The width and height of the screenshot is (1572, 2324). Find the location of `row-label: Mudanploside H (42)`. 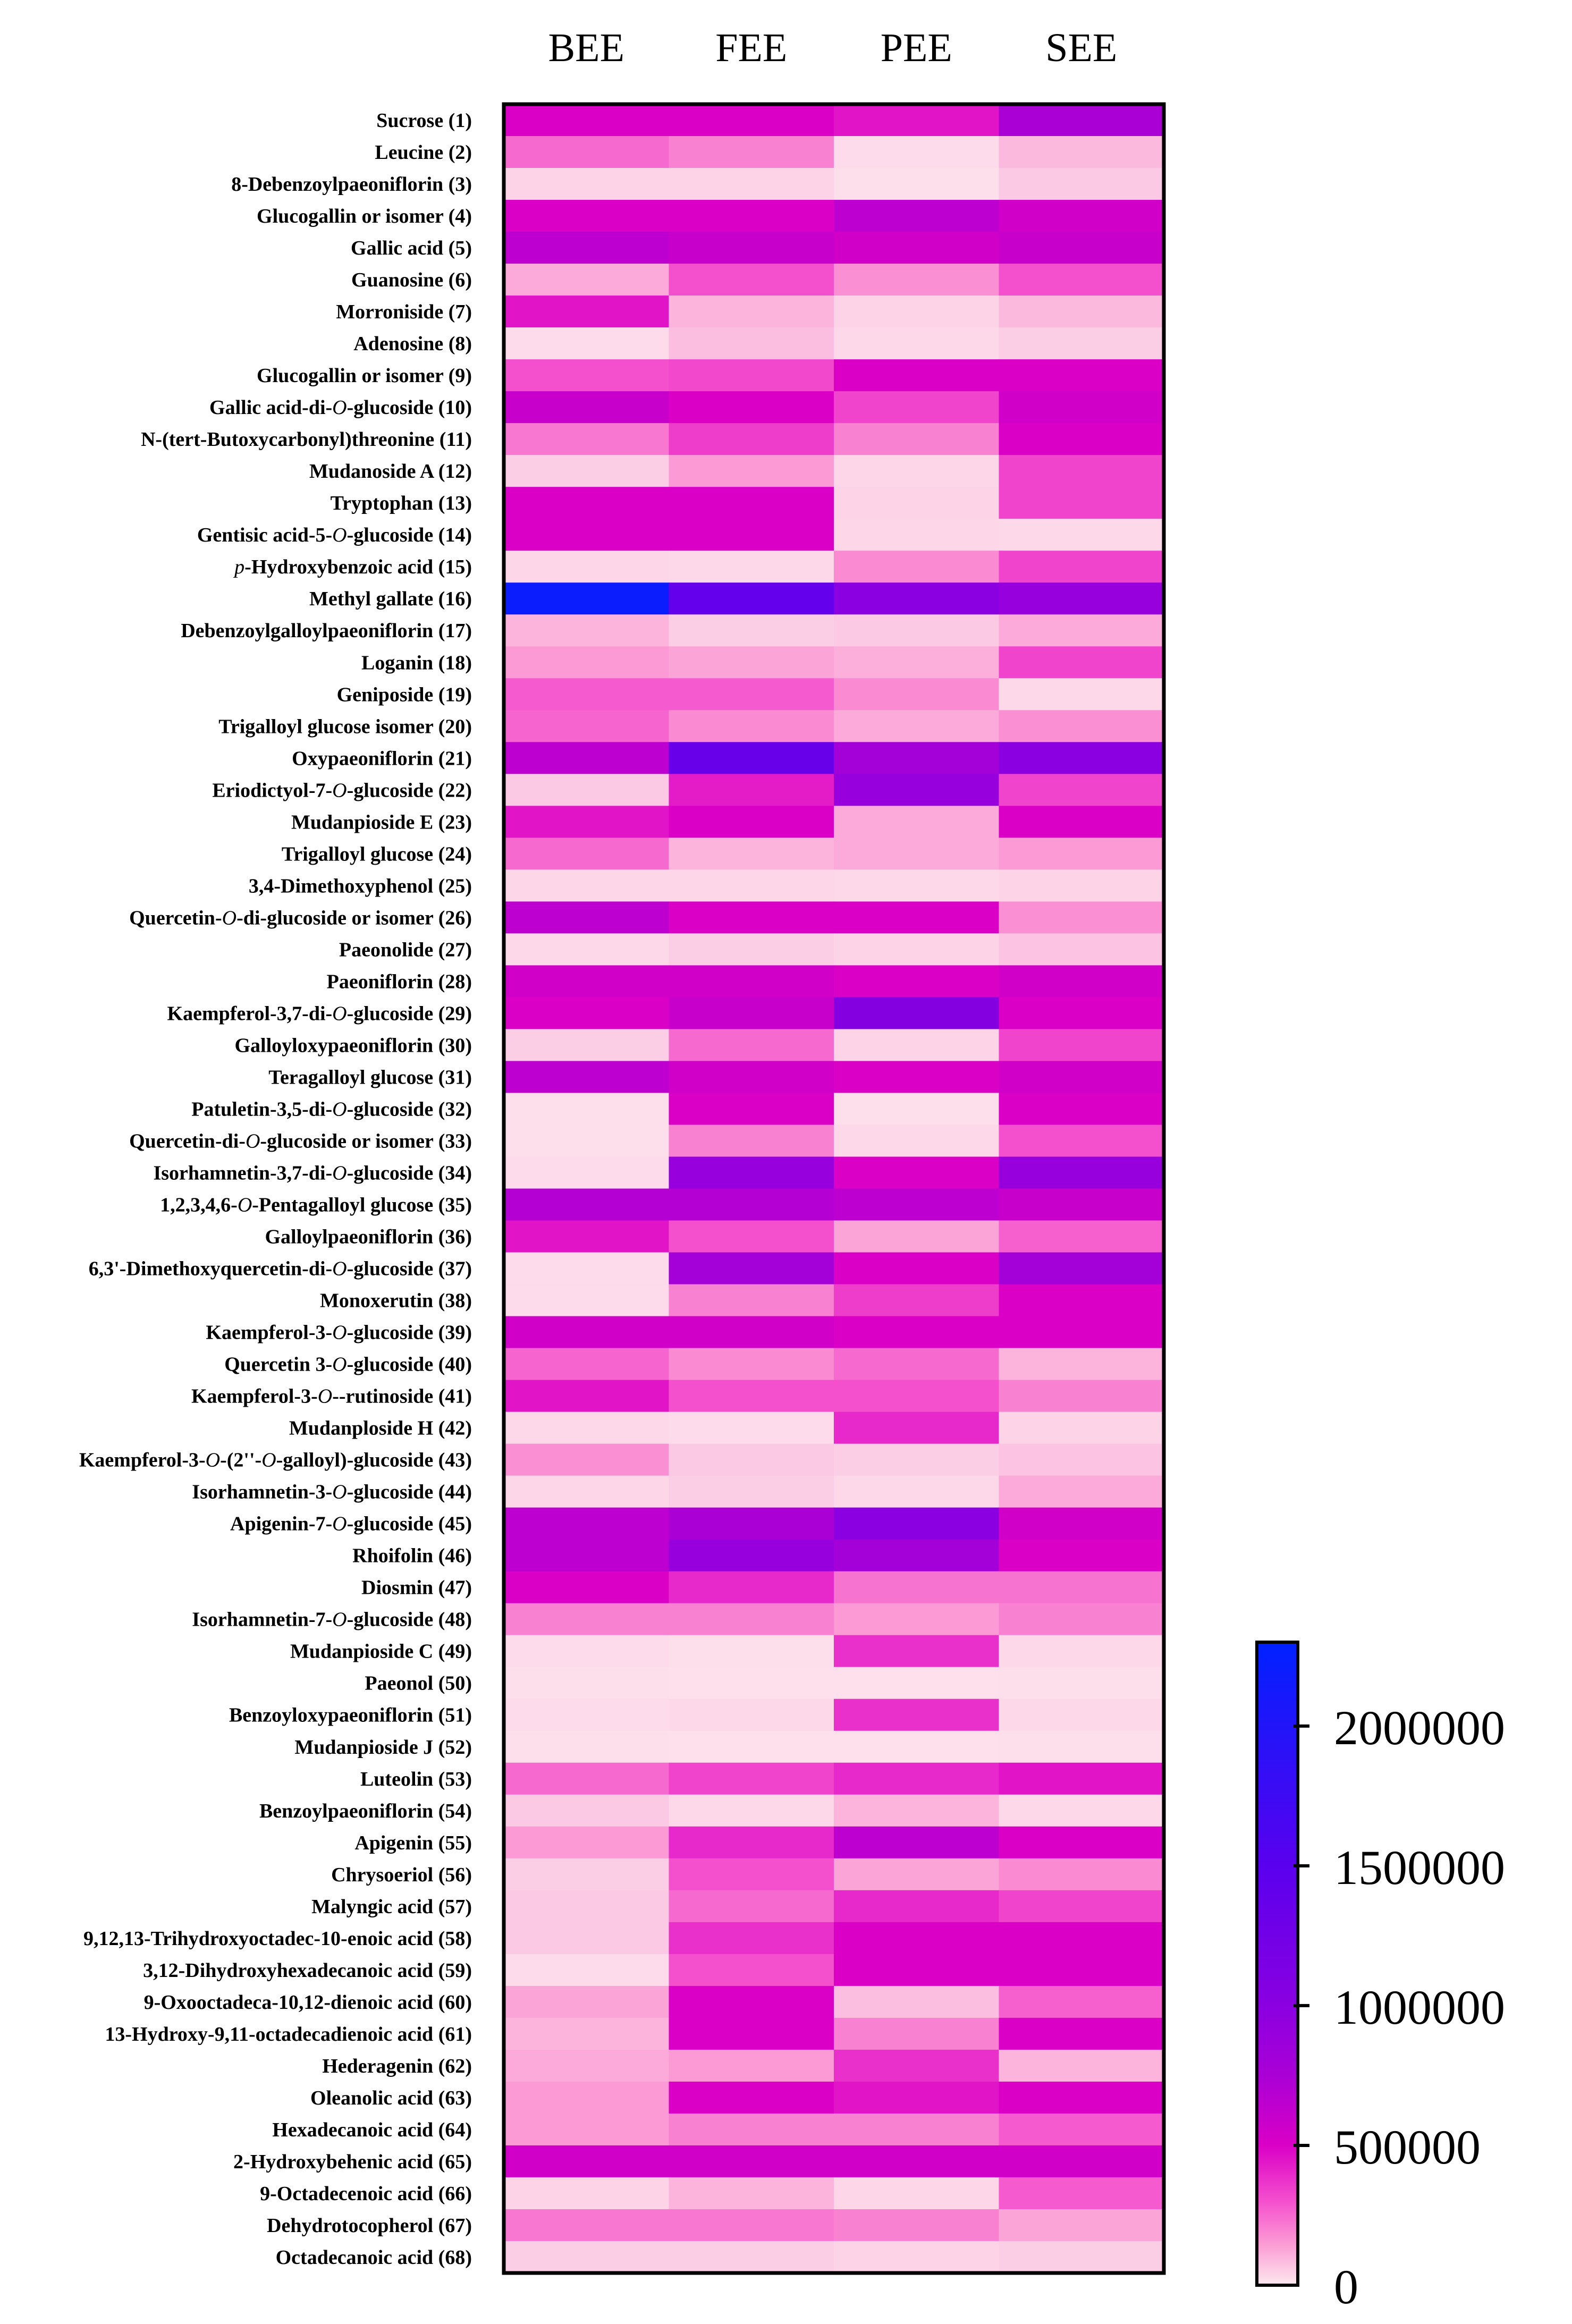

row-label: Mudanploside H (42) is located at coordinates (380, 1429).